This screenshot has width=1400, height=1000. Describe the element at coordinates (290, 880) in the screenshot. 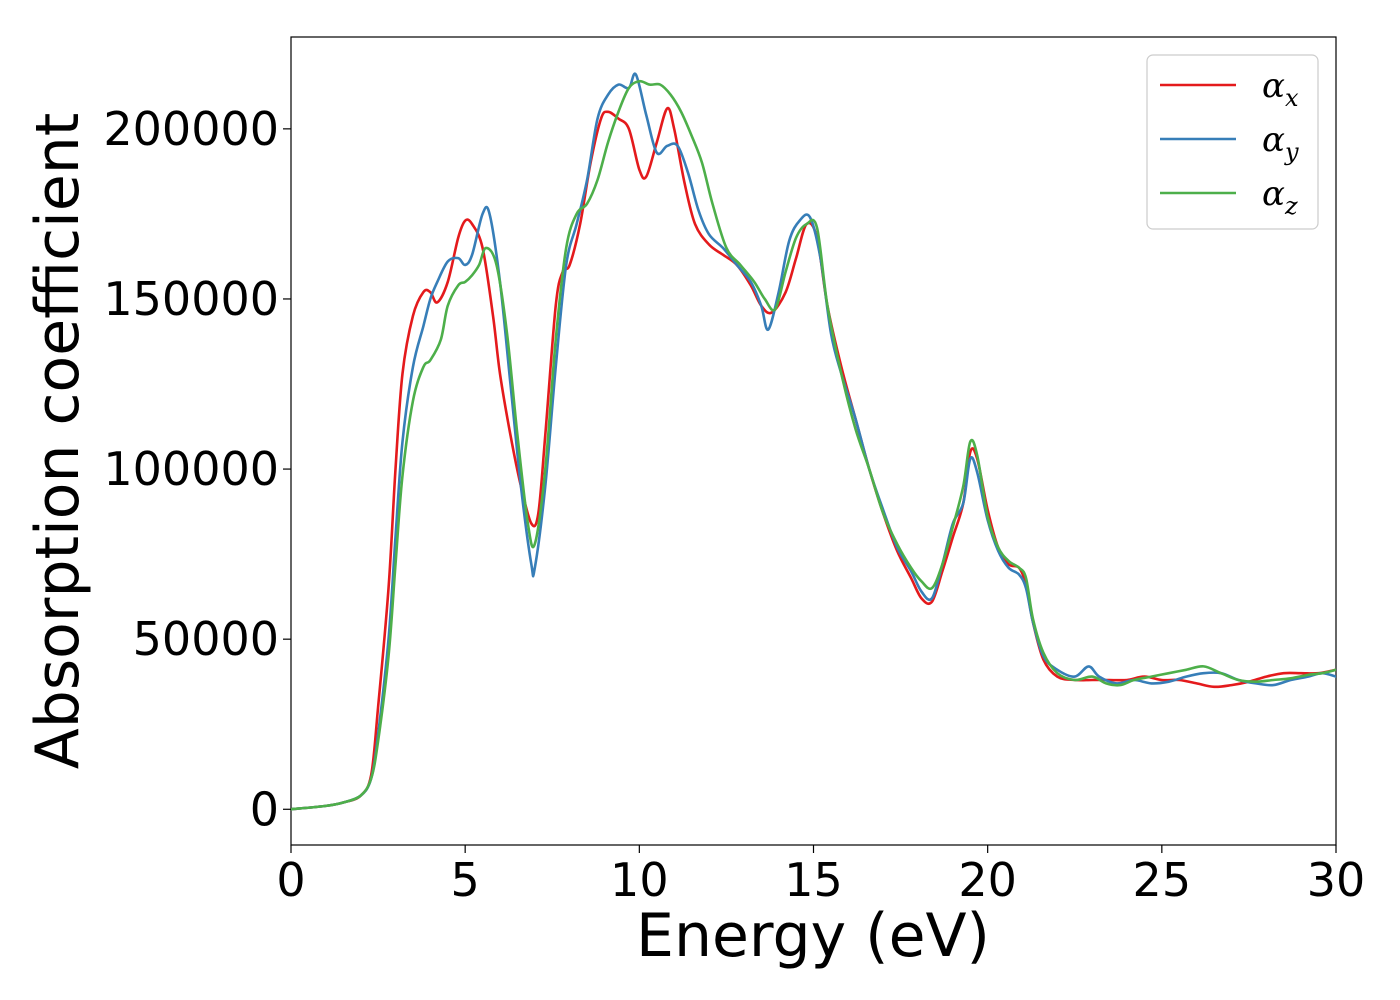

I see `x-tick-label: 0` at that location.